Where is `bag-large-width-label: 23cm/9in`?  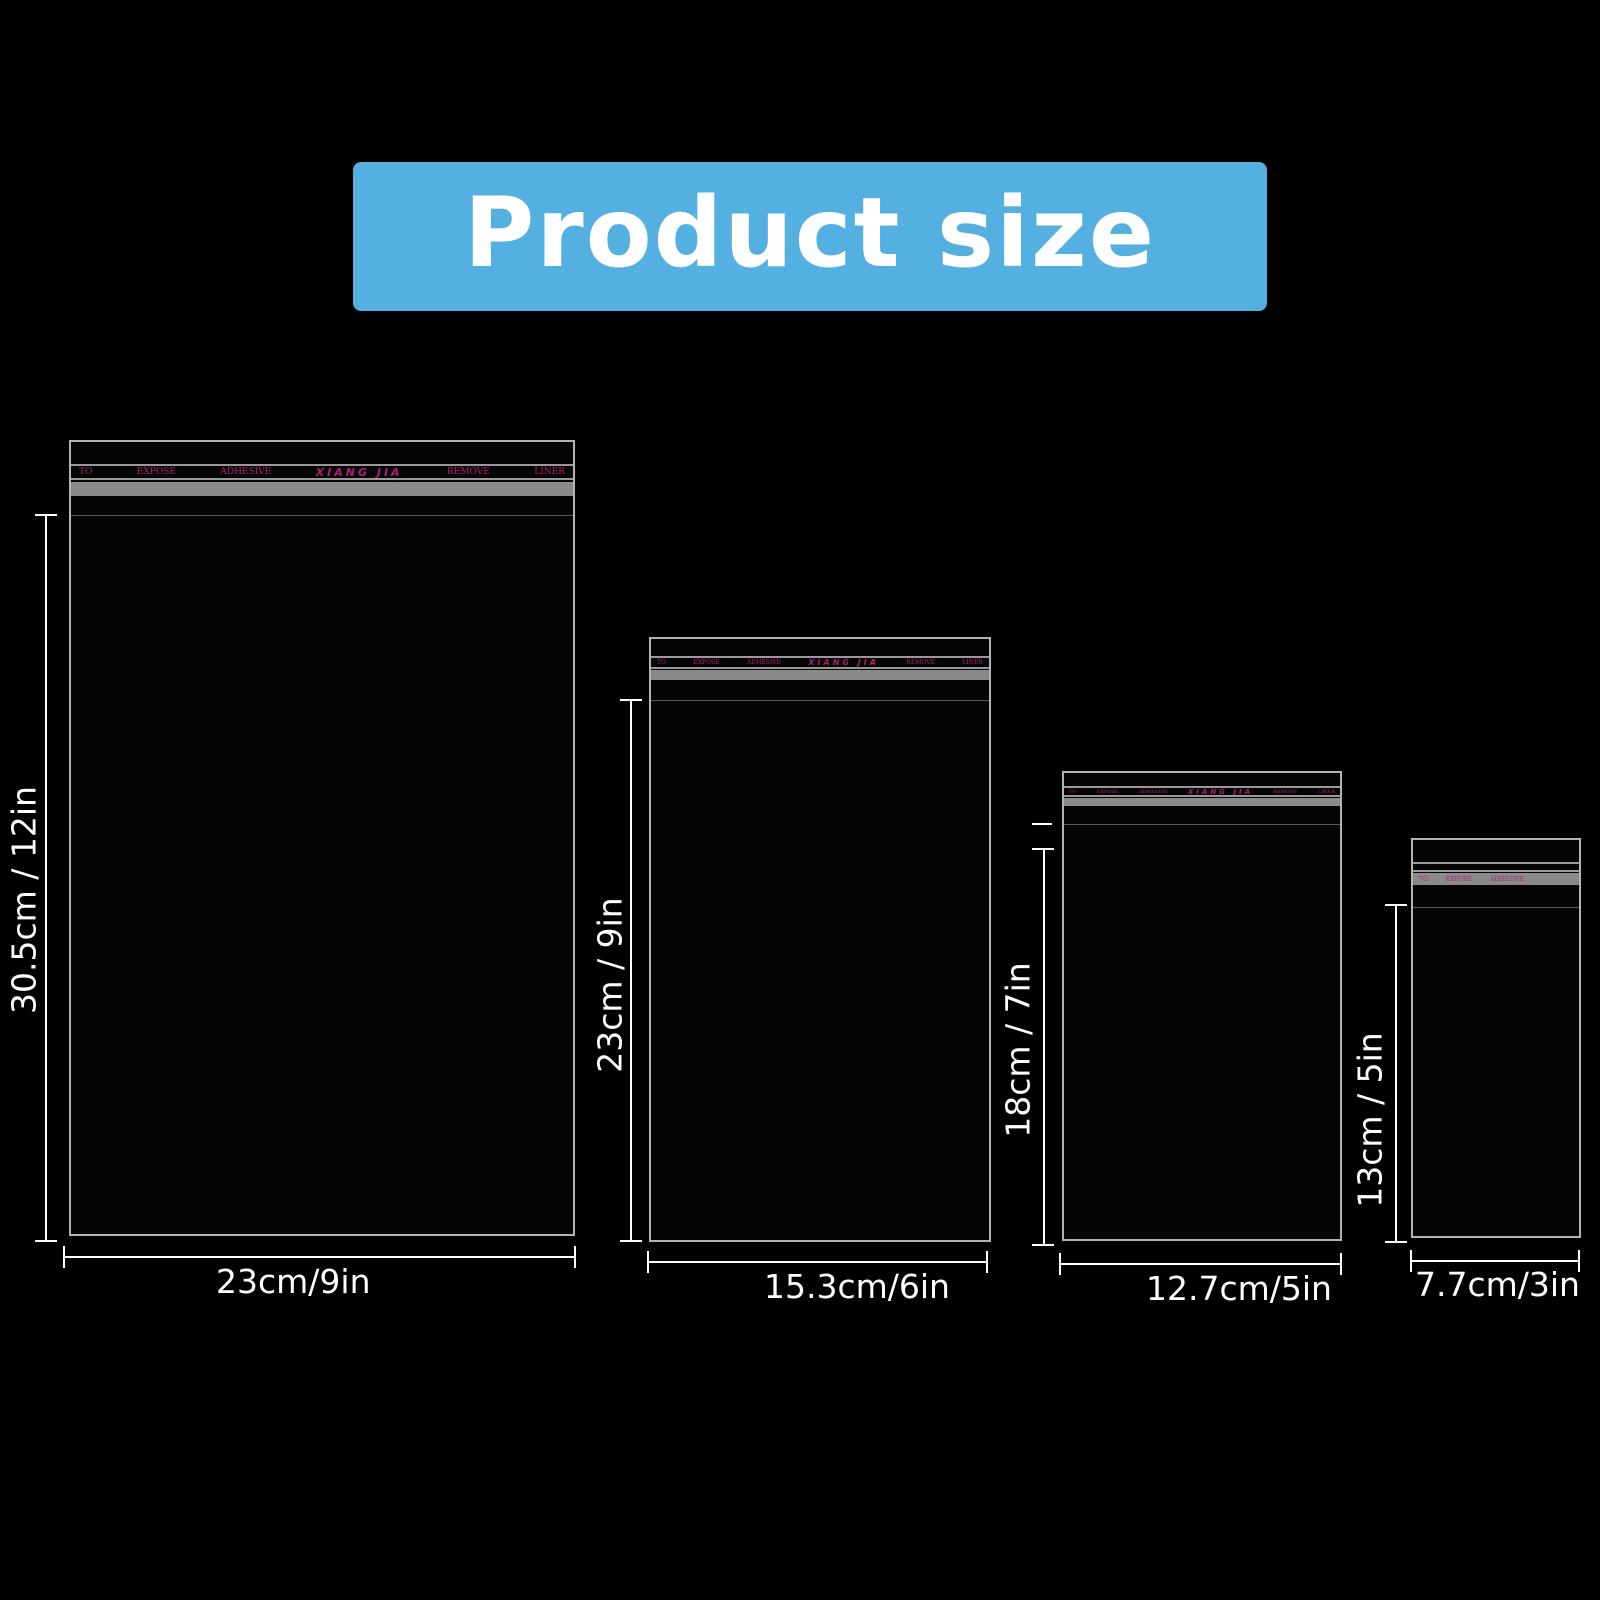 bag-large-width-label: 23cm/9in is located at coordinates (293, 1281).